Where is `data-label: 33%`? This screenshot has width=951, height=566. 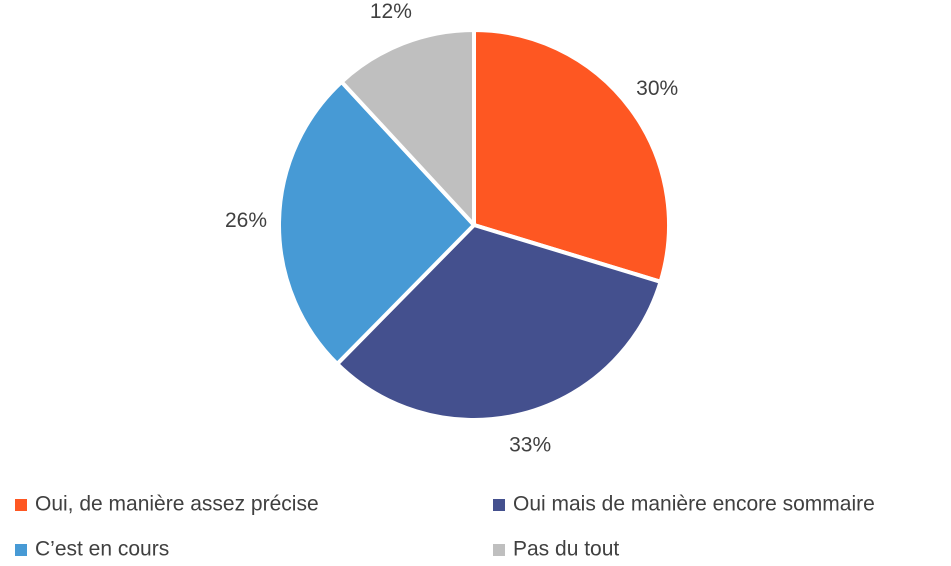 data-label: 33% is located at coordinates (530, 445).